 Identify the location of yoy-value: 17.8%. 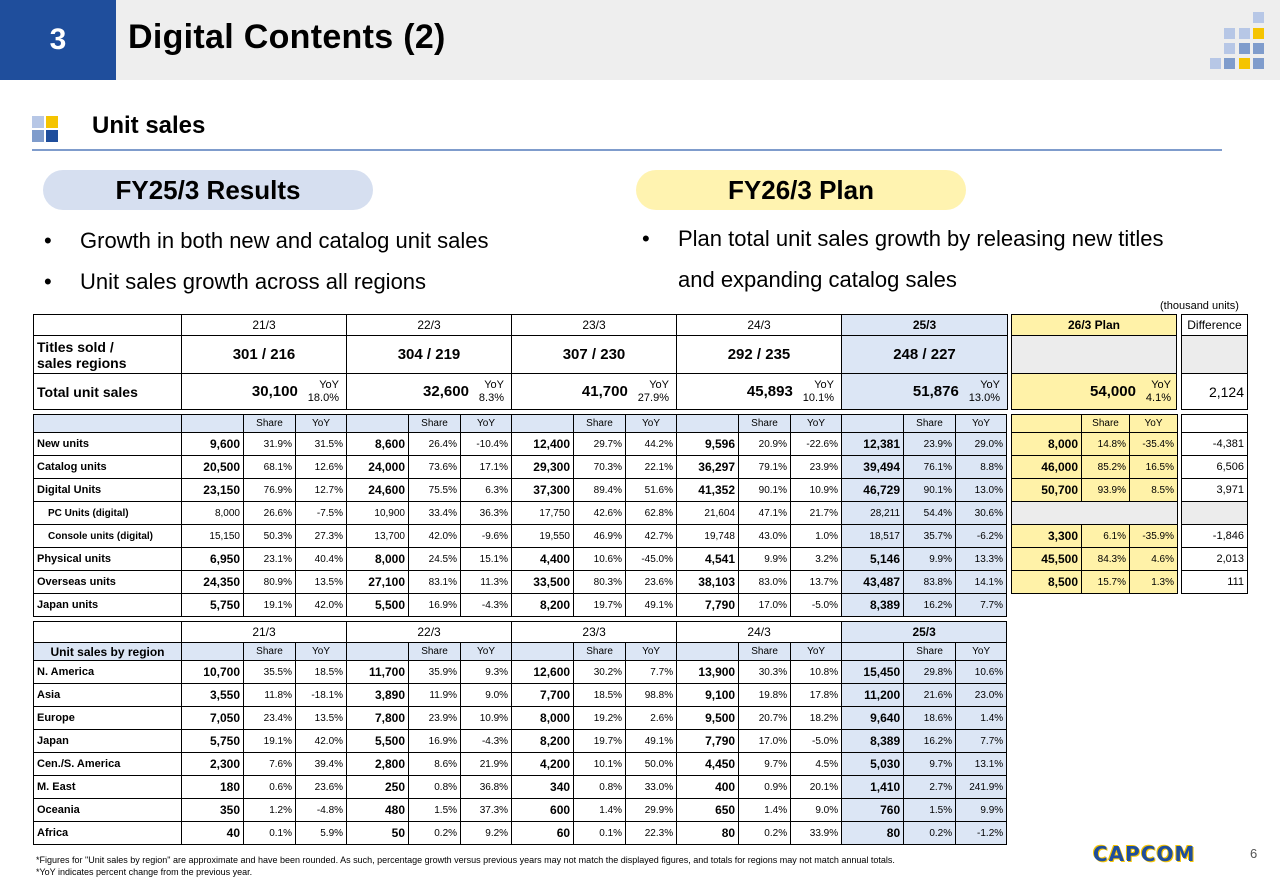
(816, 695).